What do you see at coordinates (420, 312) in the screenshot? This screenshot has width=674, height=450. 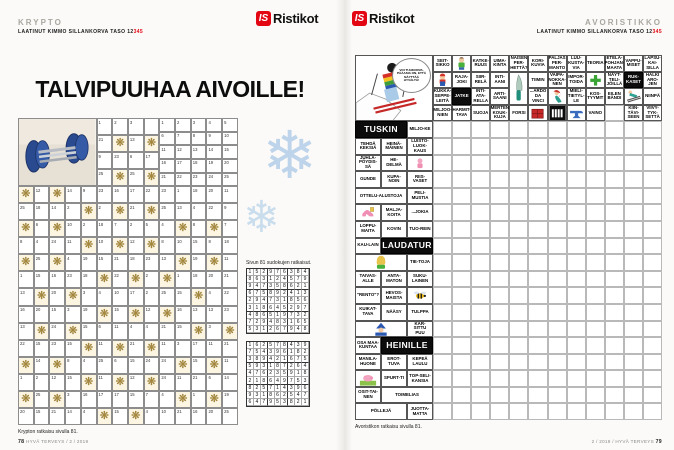 I see `crossword-clue-cell: TULPPA` at bounding box center [420, 312].